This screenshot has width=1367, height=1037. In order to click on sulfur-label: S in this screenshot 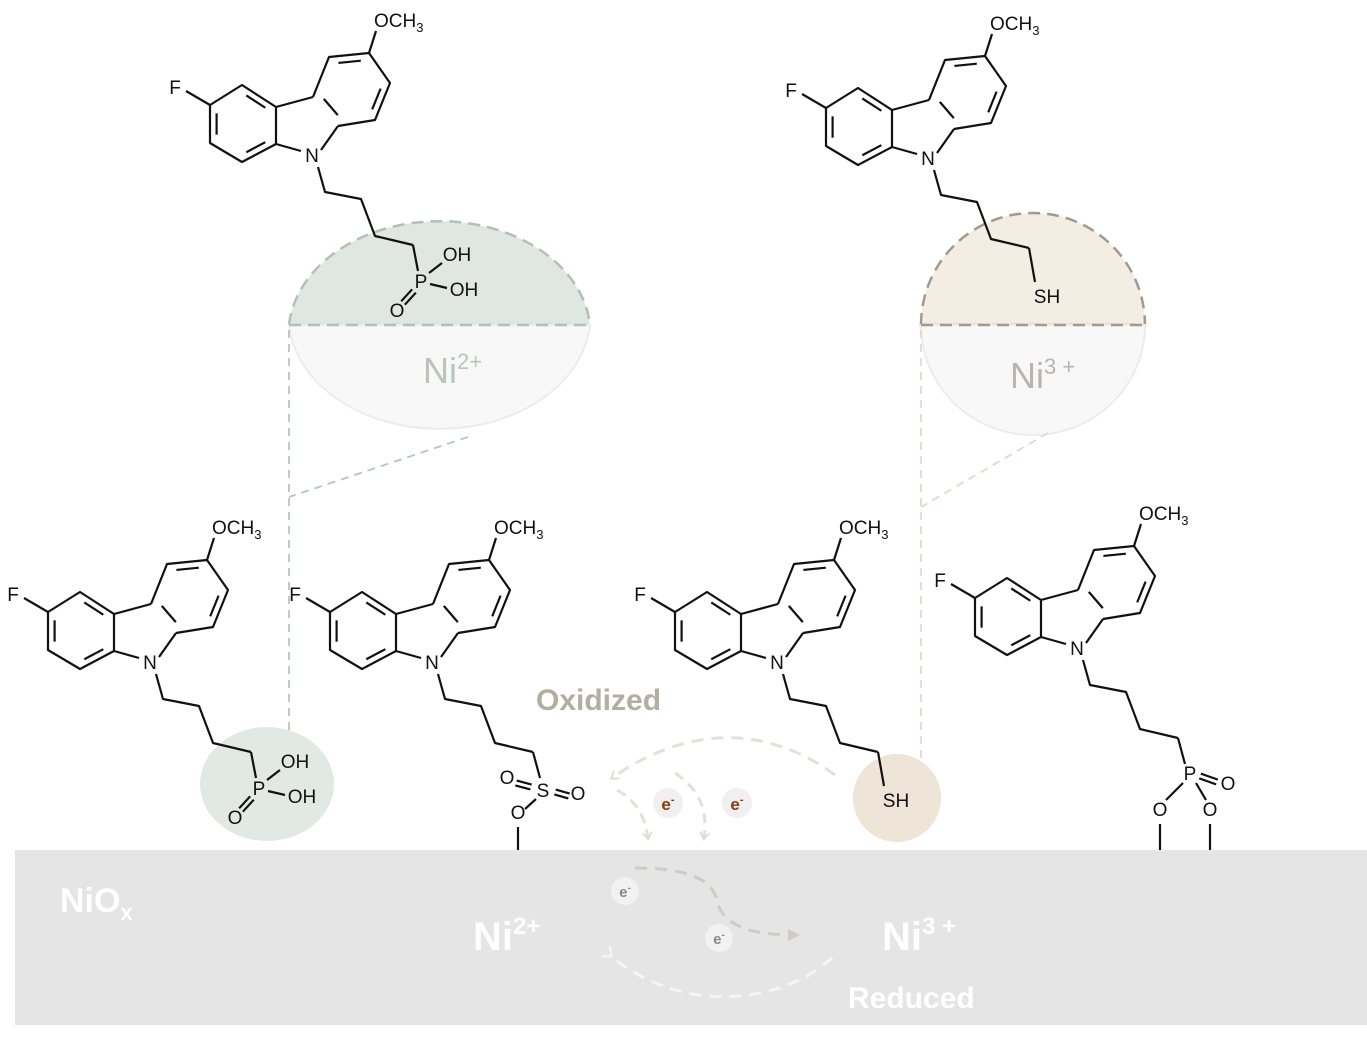, I will do `click(543, 791)`.